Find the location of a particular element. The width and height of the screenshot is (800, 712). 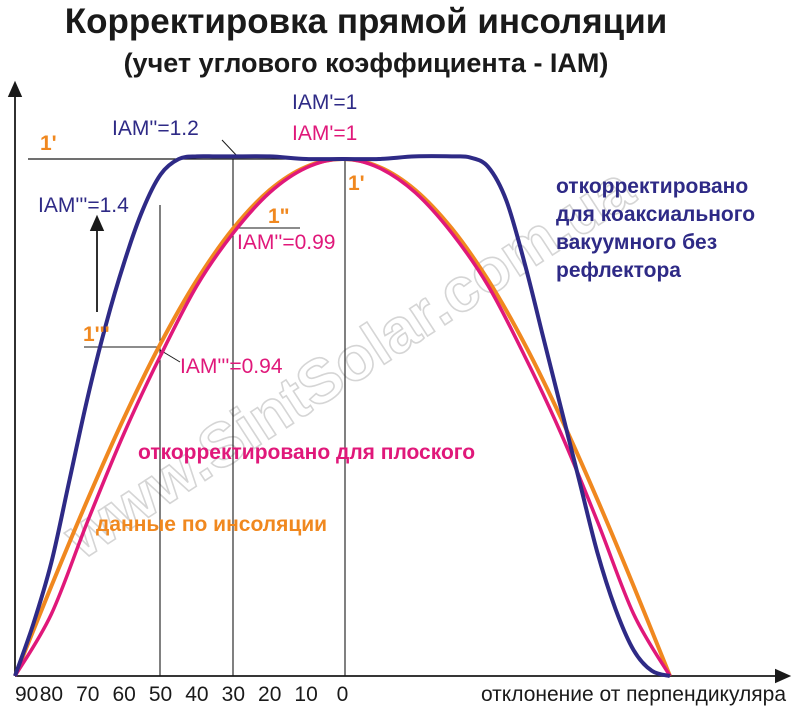

legend-insolation-data: данные по инсоляции is located at coordinates (211, 524).